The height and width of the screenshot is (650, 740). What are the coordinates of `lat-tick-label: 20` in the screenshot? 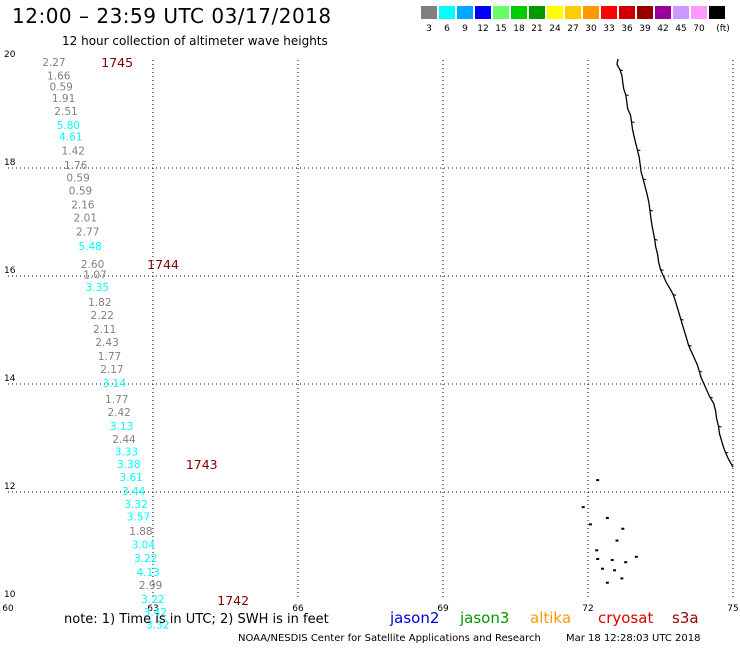 It's located at (10, 55).